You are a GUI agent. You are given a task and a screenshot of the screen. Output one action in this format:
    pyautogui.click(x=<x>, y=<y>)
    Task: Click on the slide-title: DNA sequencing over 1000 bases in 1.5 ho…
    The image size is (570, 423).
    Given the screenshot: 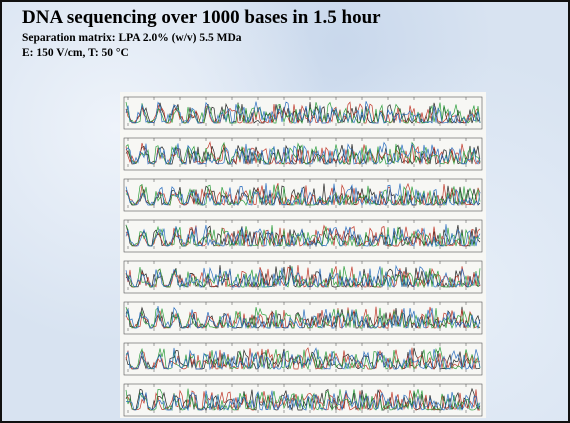 What is the action you would take?
    pyautogui.click(x=201, y=17)
    